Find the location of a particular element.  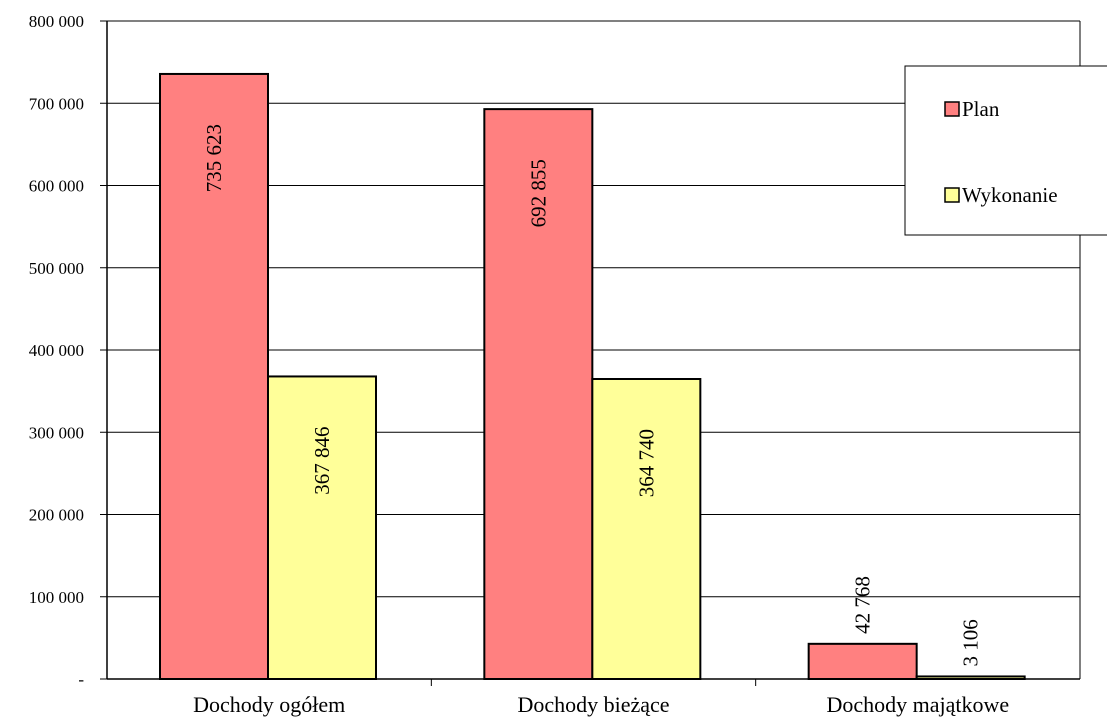

y-tick-label: 800 000 is located at coordinates (56, 21).